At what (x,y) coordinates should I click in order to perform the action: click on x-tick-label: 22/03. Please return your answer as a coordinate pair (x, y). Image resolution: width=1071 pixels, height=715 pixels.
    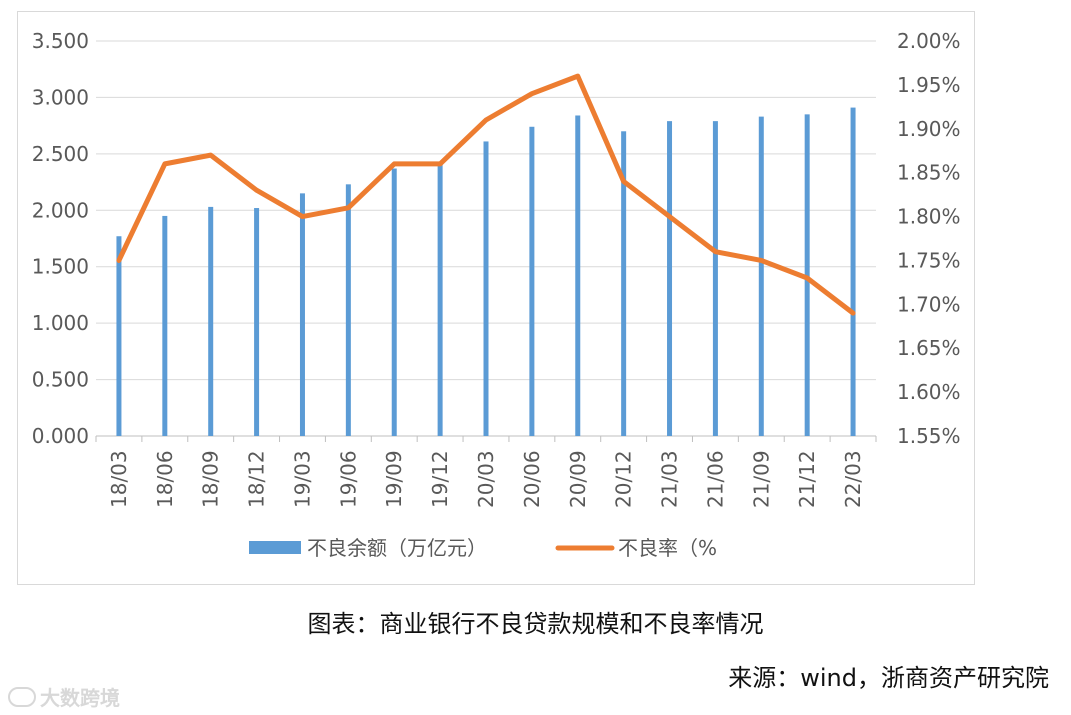
    Looking at the image, I should click on (853, 479).